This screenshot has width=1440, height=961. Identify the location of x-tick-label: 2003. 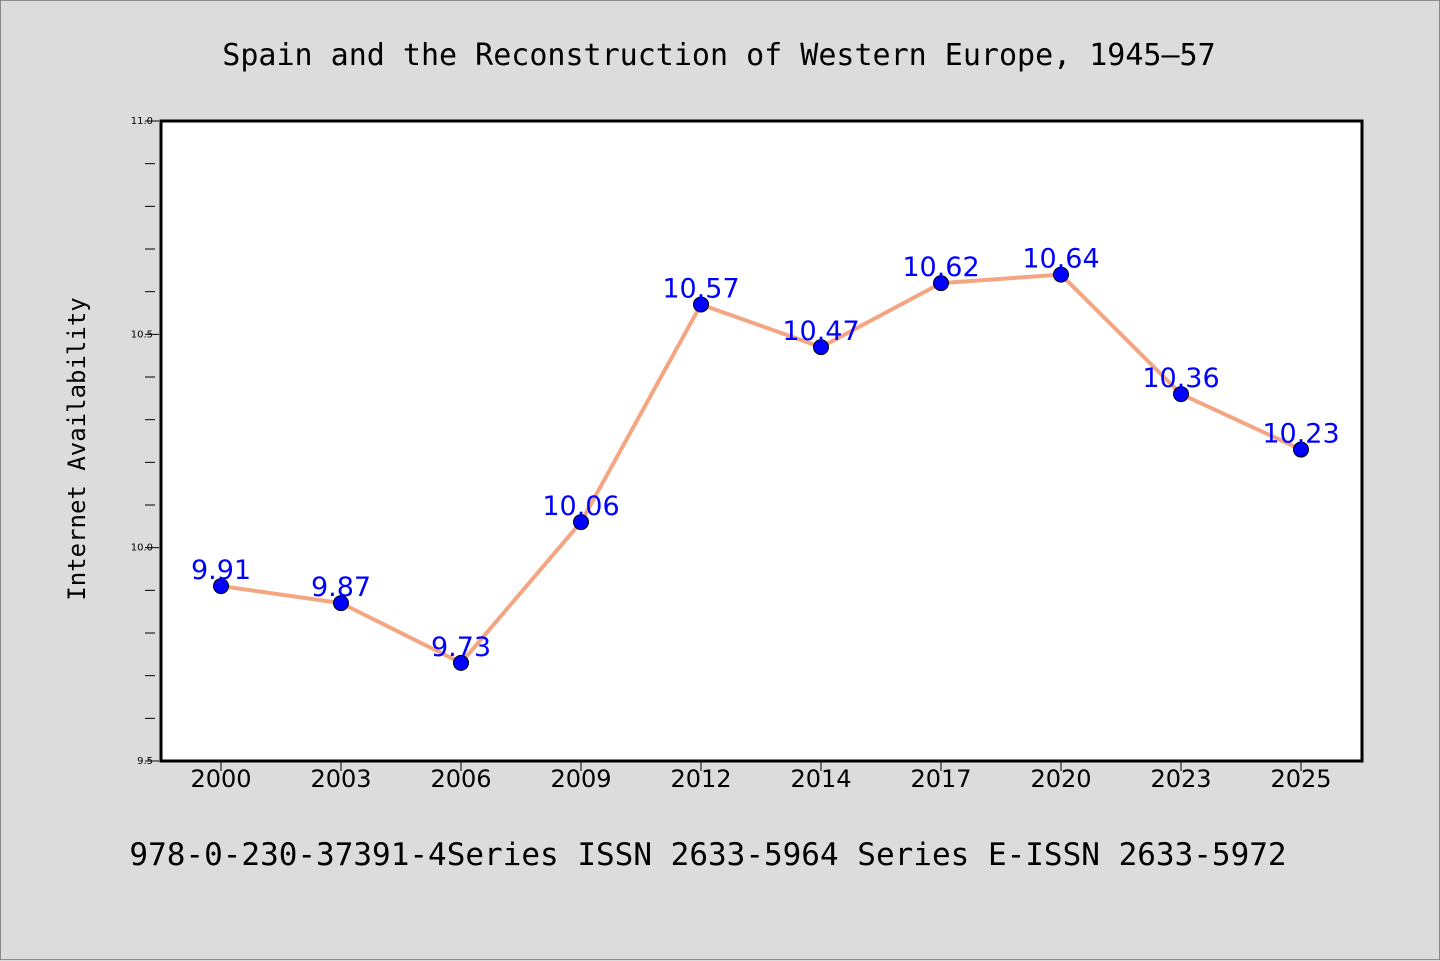
(340, 779).